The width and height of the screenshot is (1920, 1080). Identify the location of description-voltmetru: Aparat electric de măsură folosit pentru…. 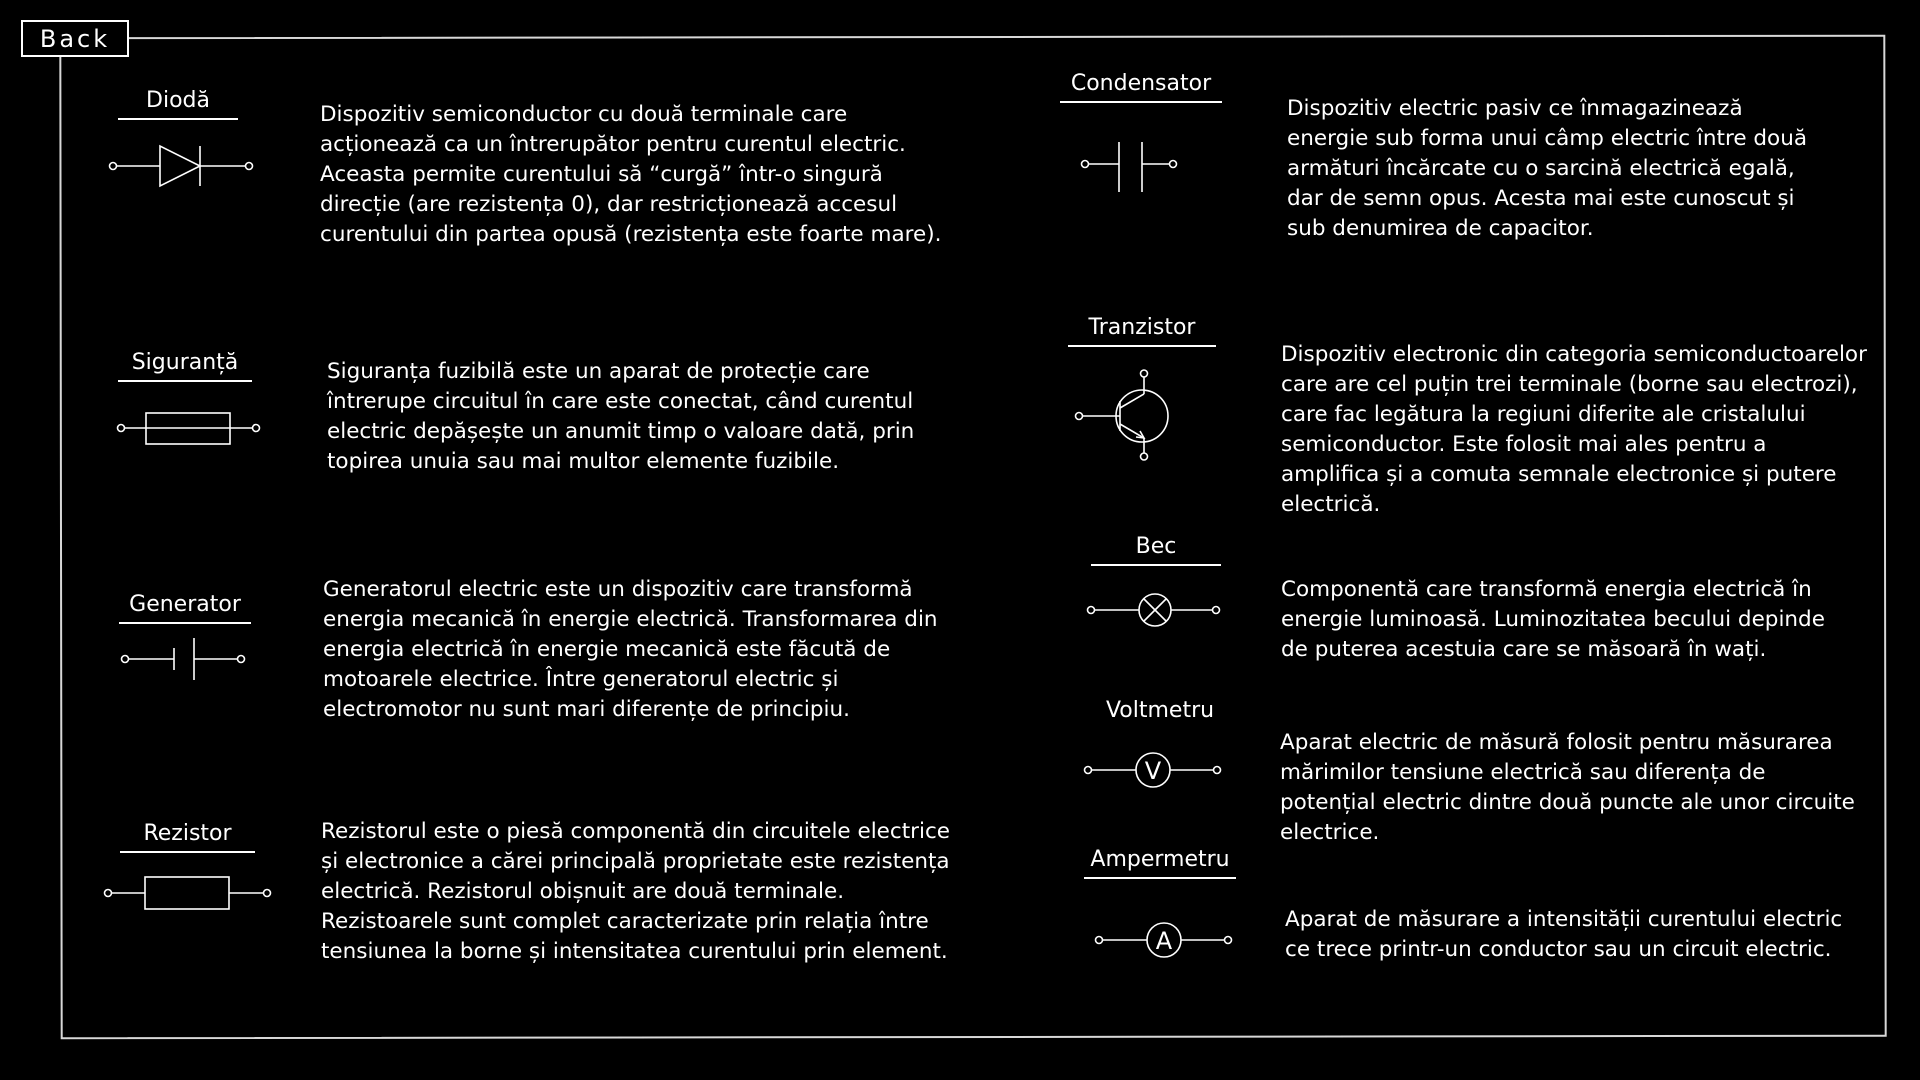
(1567, 787).